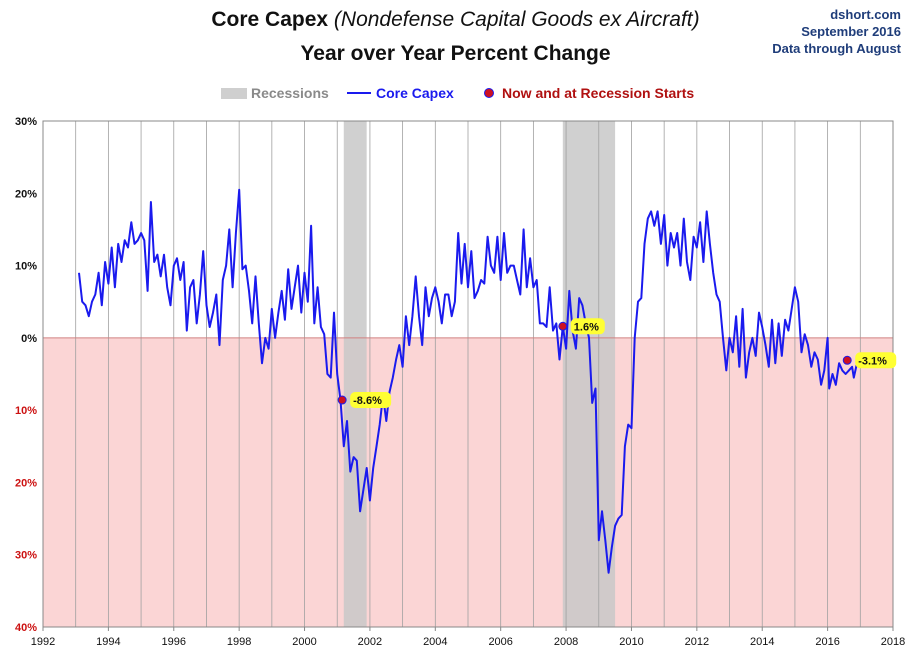 The image size is (911, 662). I want to click on legend-item-recessions: Recessions, so click(275, 93).